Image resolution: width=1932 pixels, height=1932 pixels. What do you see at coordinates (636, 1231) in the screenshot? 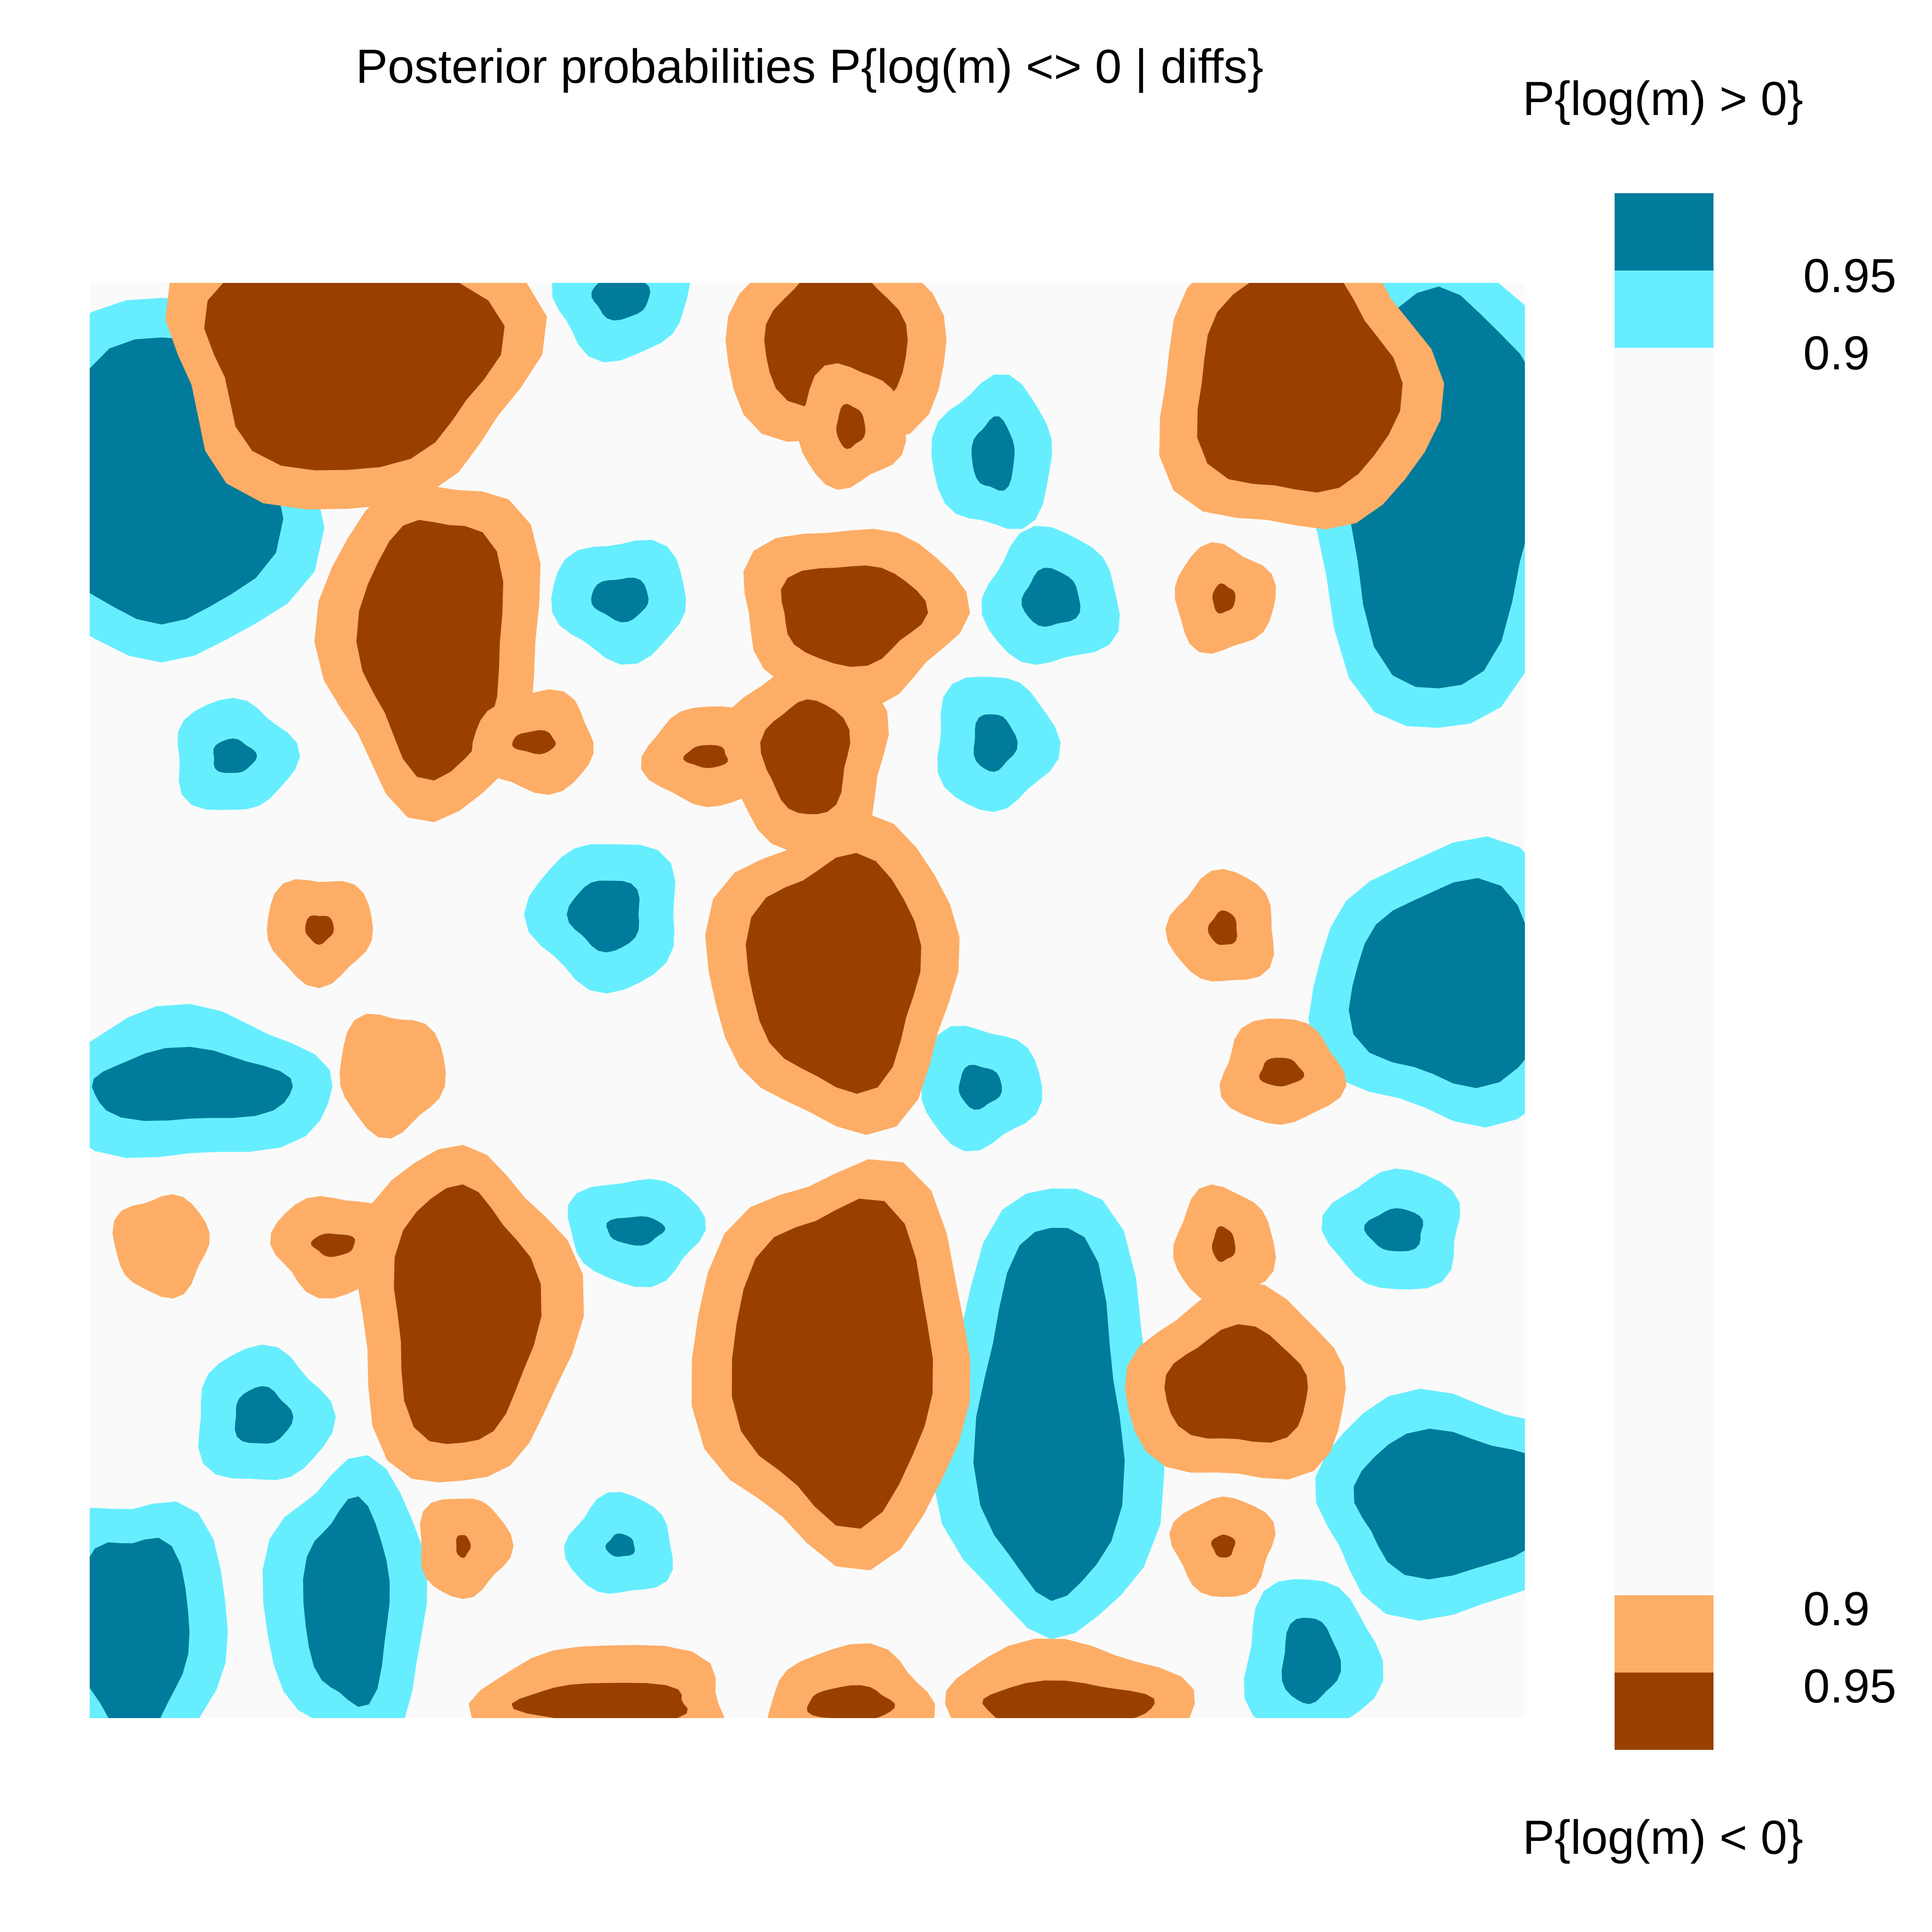
I see `region-pos-center-lower-small-inner` at bounding box center [636, 1231].